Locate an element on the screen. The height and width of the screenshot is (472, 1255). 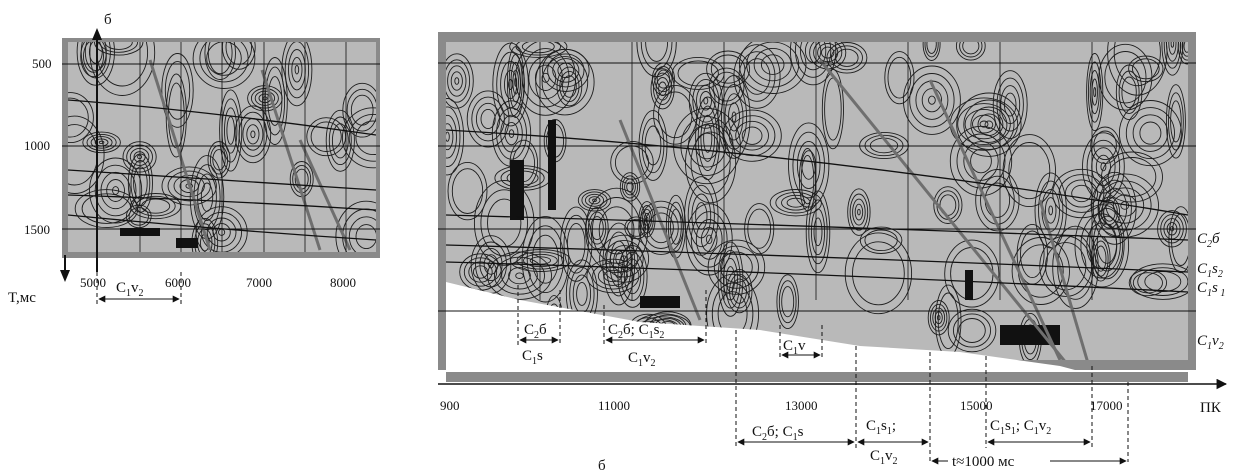
right-x-tick-15000: 15000 is located at coordinates (976, 405).